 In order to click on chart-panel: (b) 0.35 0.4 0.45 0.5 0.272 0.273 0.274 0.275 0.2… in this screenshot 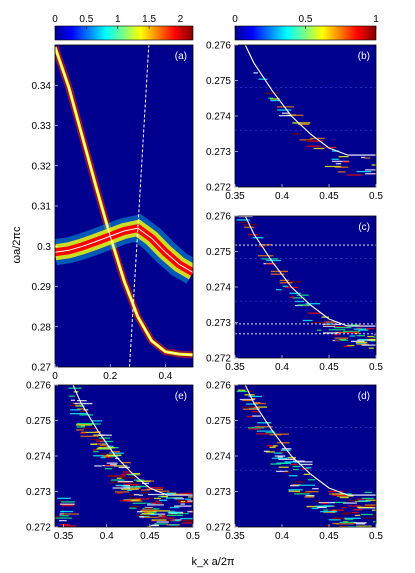, I will do `click(294, 122)`.